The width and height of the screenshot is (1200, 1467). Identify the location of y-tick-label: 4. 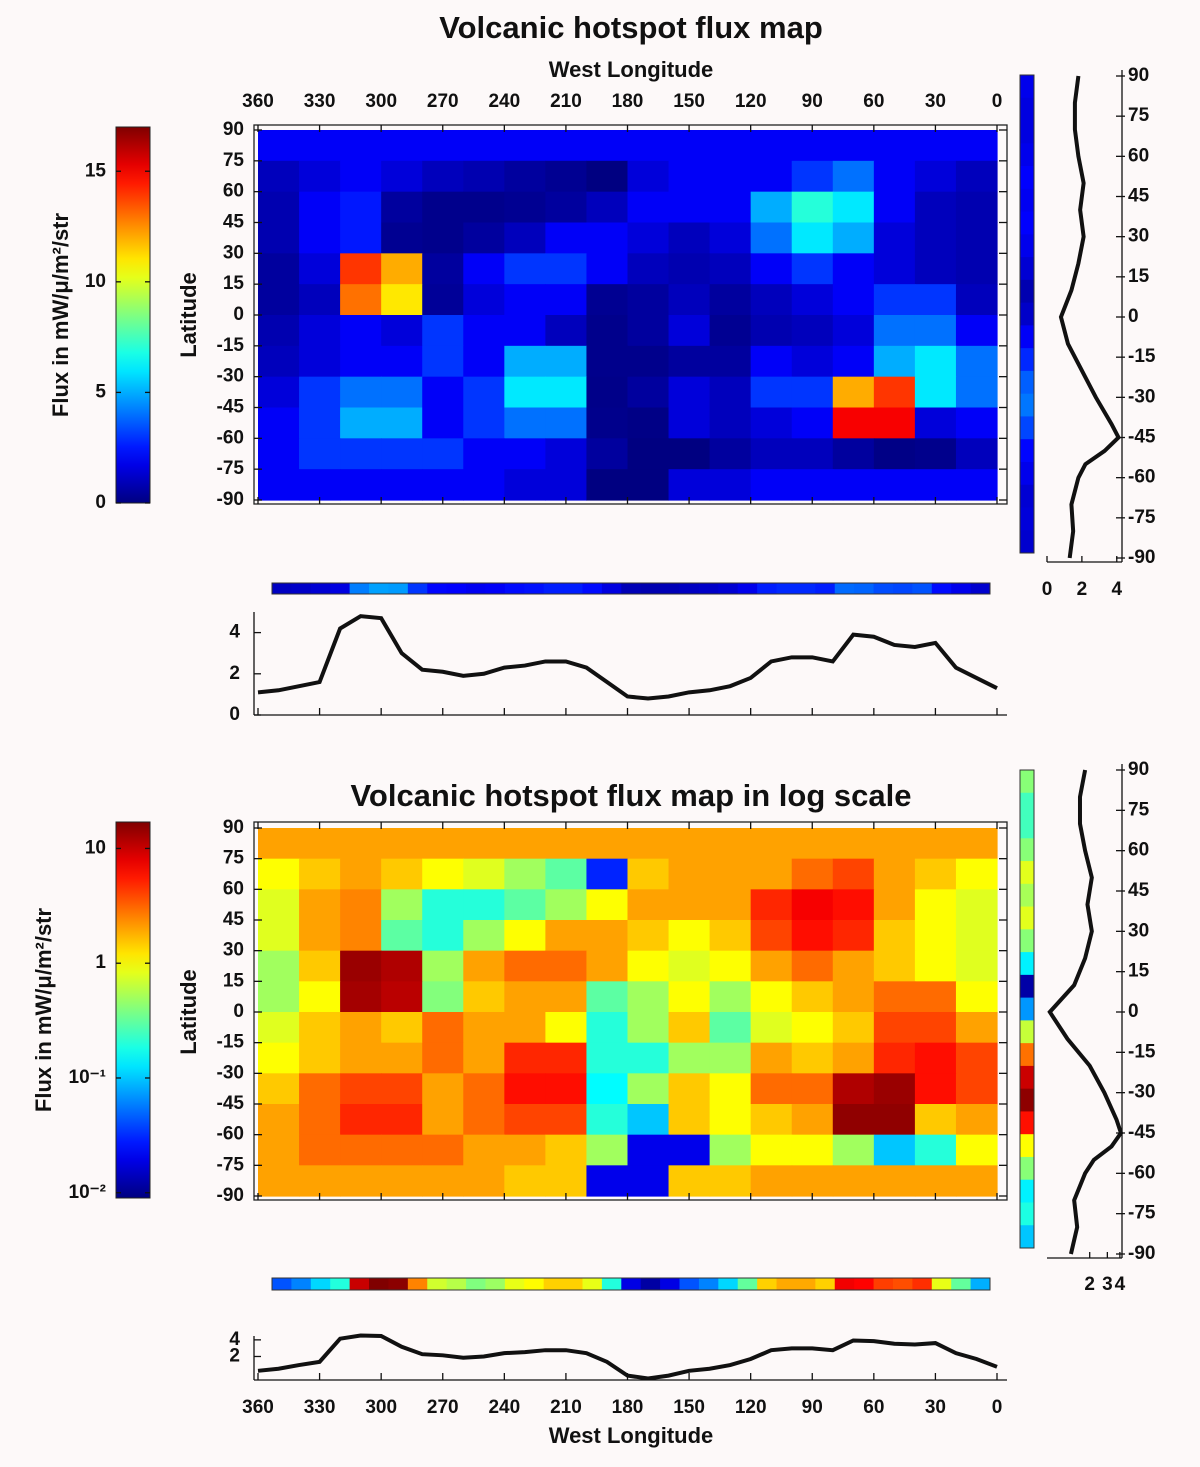
(234, 632).